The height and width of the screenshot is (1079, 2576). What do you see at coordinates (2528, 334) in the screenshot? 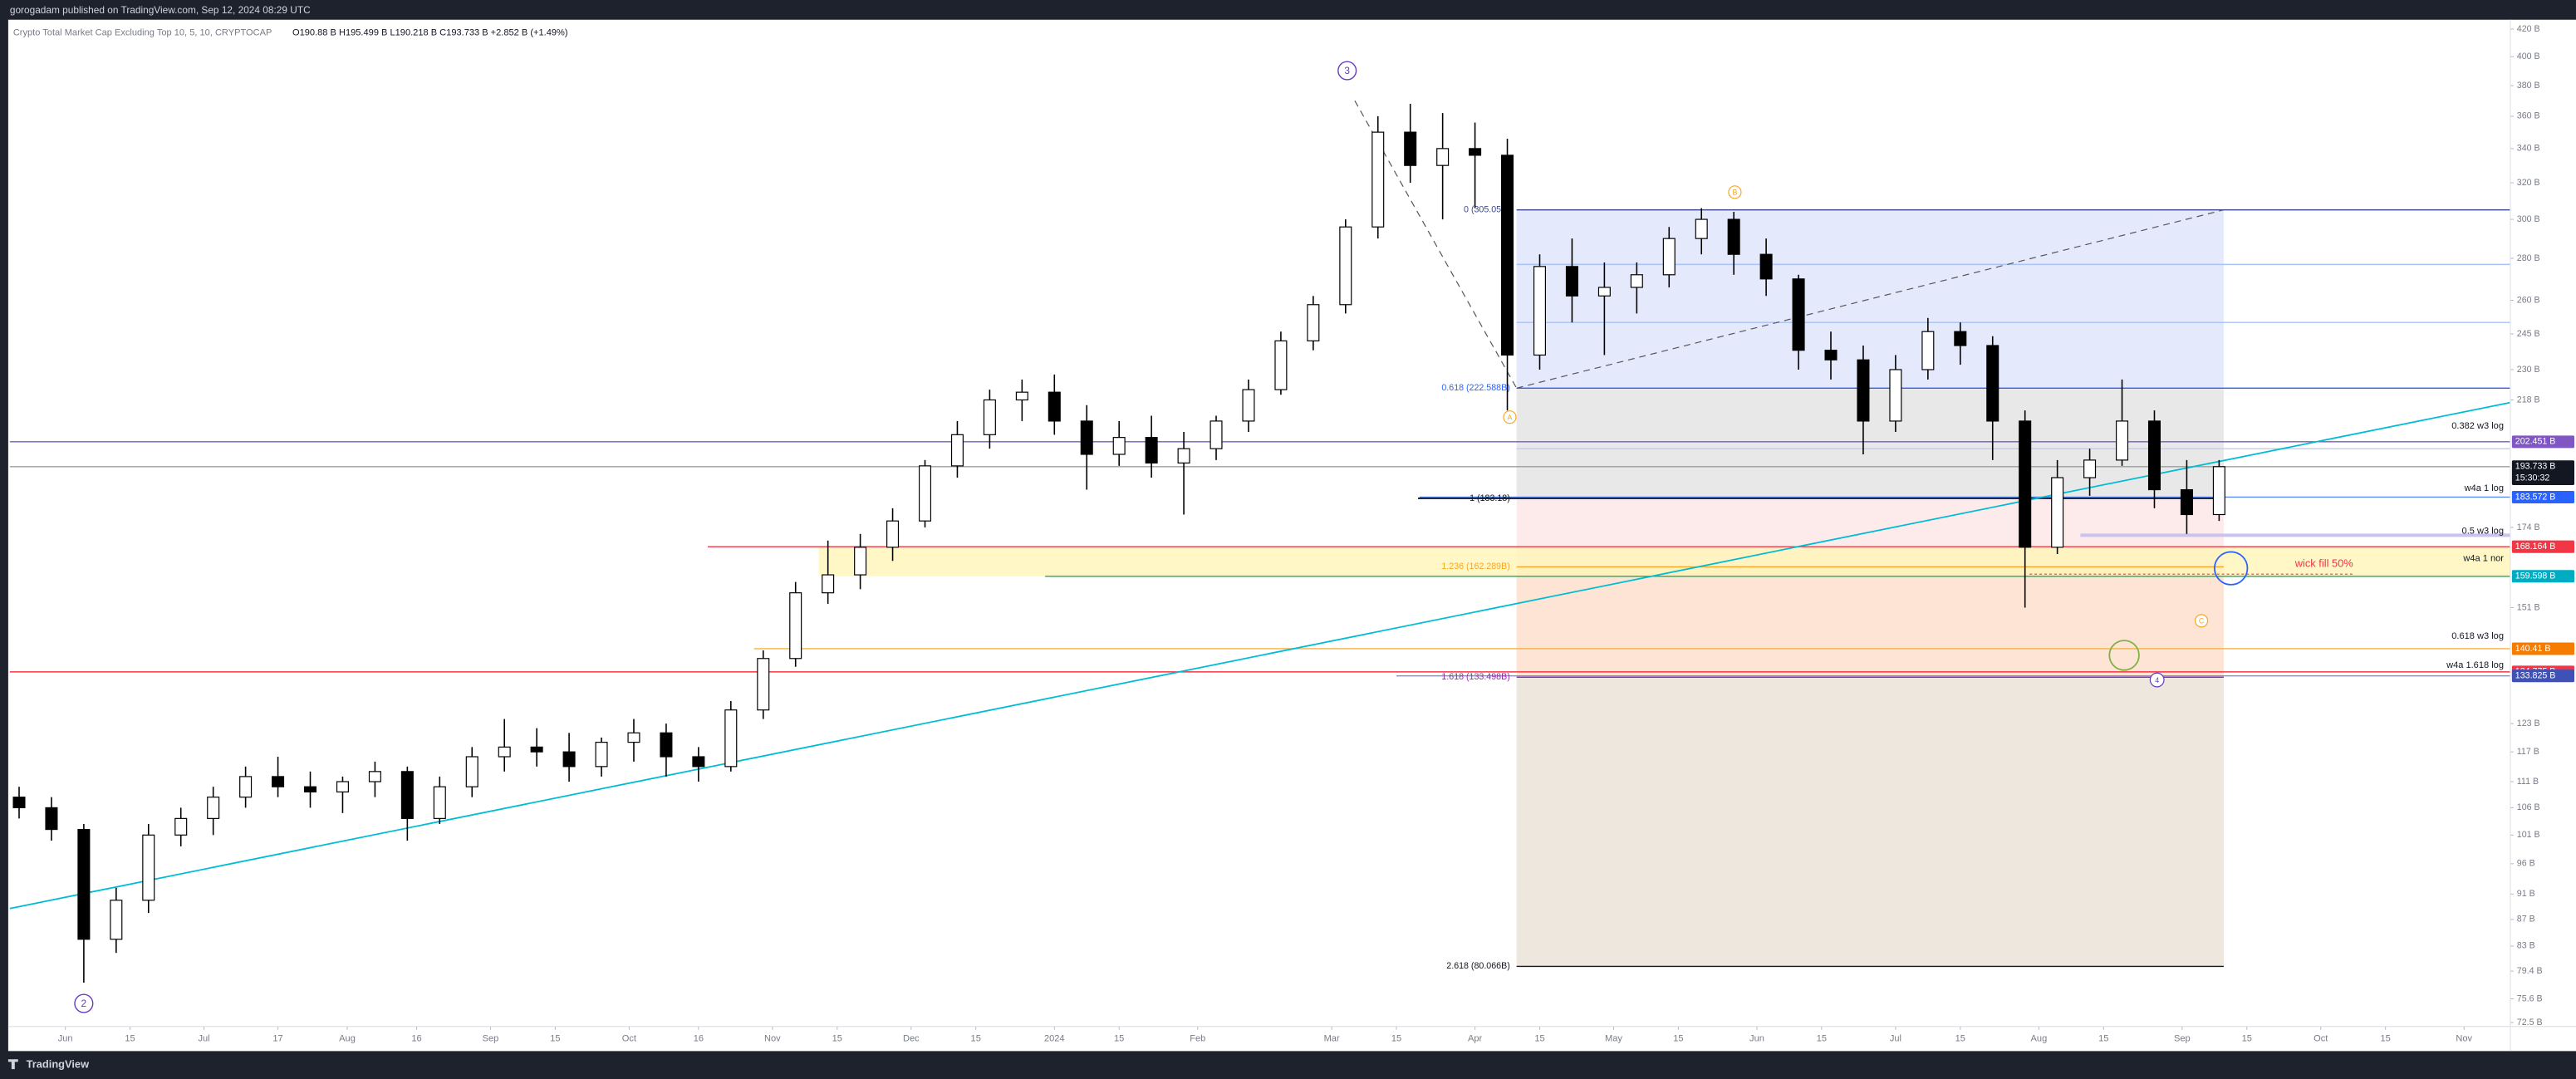
I see `y-tick-label: 245 B` at bounding box center [2528, 334].